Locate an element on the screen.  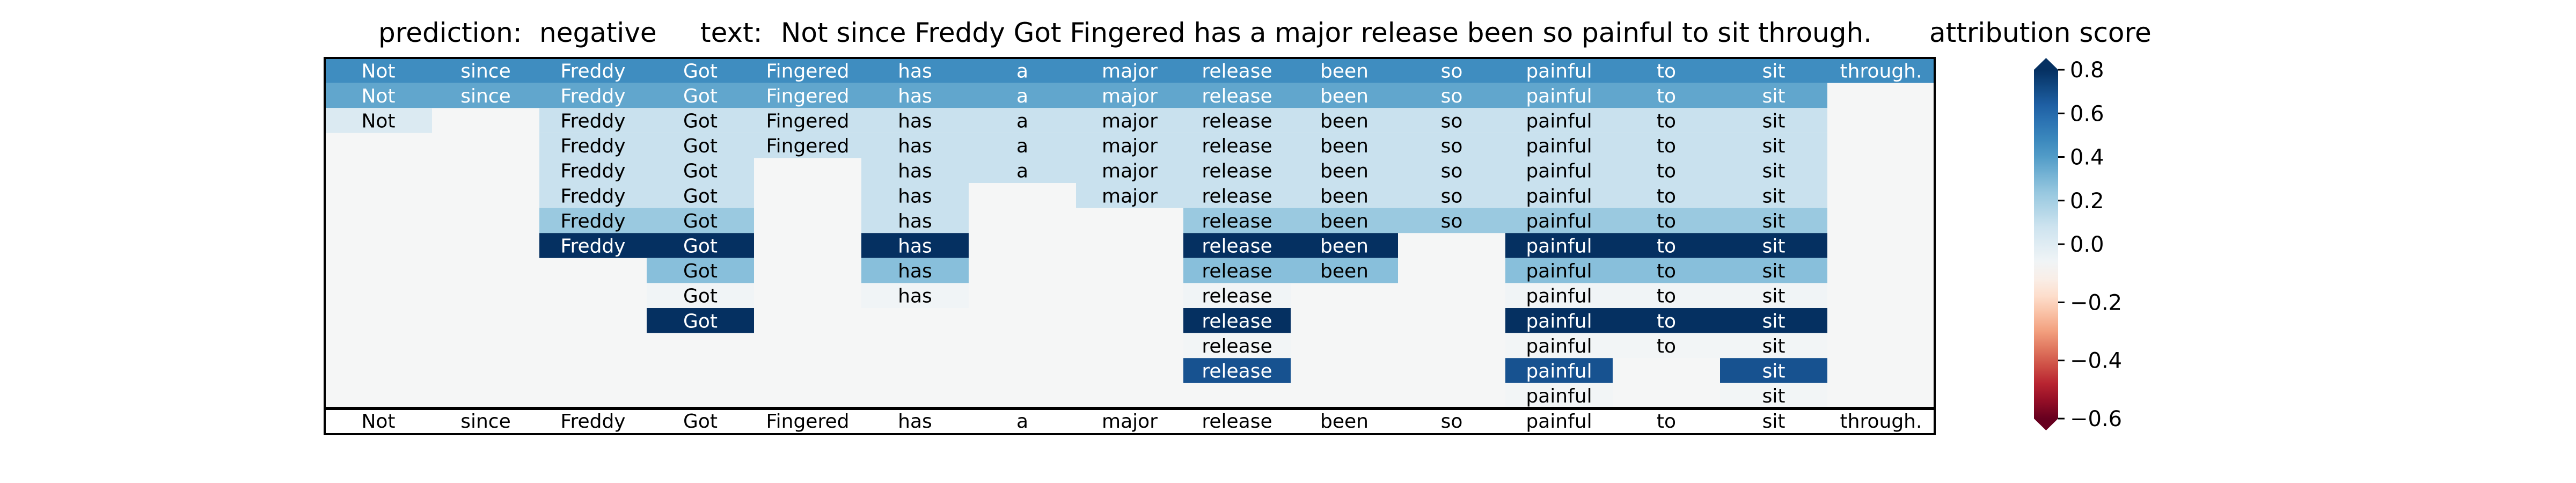
token-label: Not is located at coordinates (378, 422).